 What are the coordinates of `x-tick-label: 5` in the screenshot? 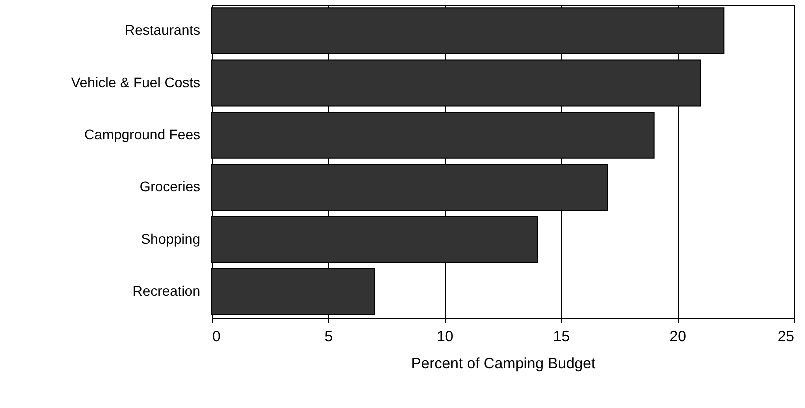 It's located at (329, 337).